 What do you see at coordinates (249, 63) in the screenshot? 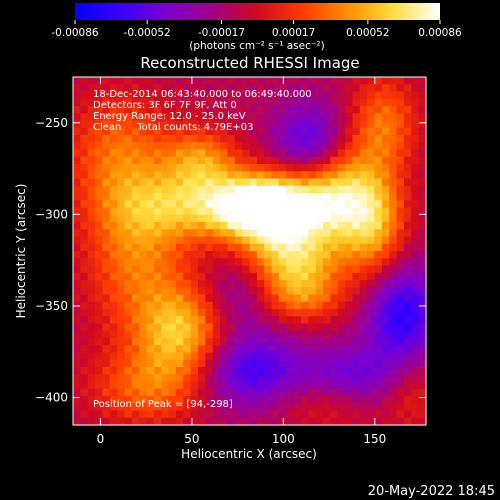
I see `chart-title: Reconstructed RHESSI Image` at bounding box center [249, 63].